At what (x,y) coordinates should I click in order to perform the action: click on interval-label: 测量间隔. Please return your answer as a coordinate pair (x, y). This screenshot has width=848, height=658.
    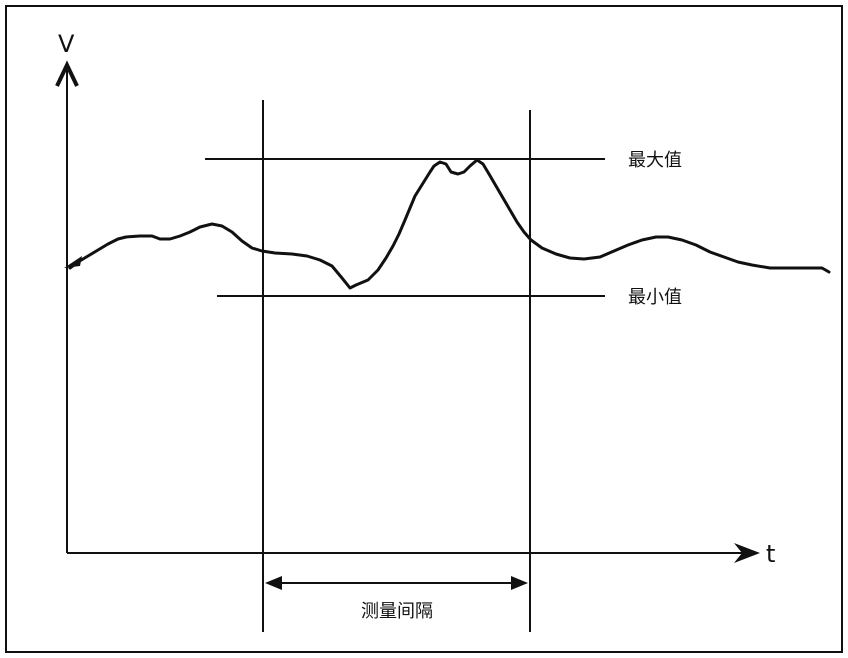
    Looking at the image, I should click on (397, 611).